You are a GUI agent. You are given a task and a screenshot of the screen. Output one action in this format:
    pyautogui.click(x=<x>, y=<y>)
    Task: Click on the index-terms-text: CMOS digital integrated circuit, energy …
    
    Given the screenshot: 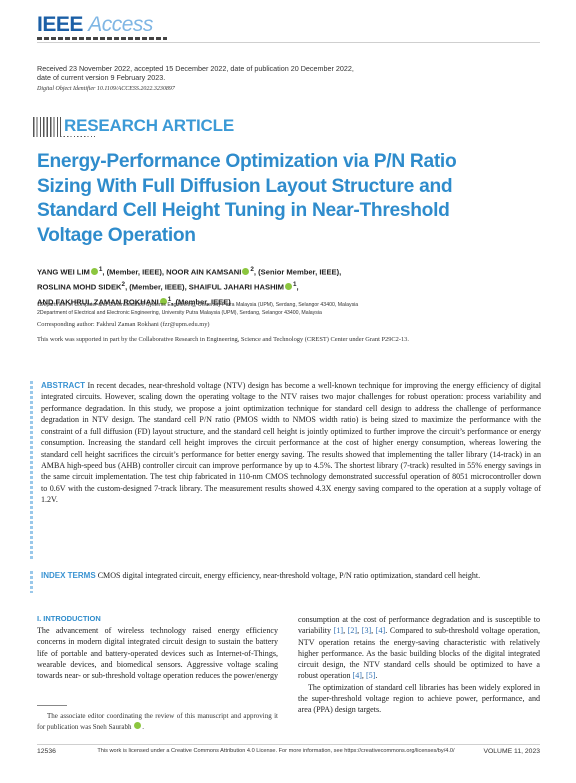 What is the action you would take?
    pyautogui.click(x=289, y=575)
    